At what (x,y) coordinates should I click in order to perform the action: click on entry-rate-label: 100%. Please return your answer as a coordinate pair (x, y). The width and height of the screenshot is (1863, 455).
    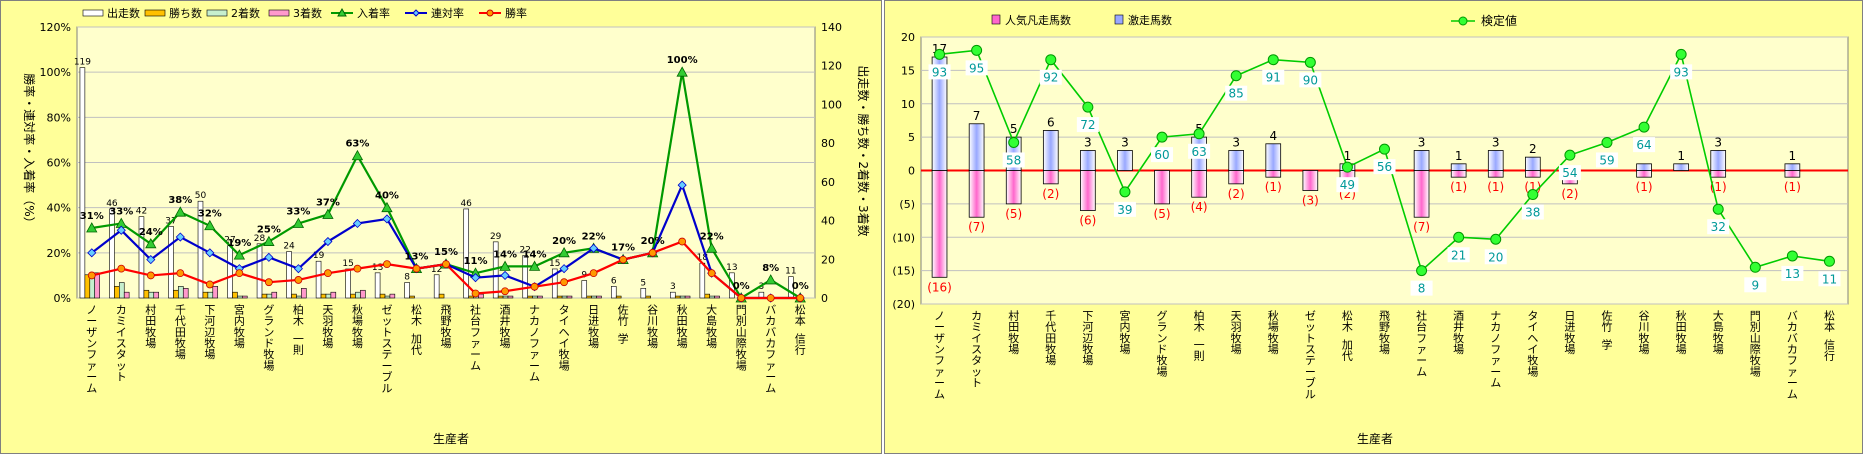
    Looking at the image, I should click on (682, 60).